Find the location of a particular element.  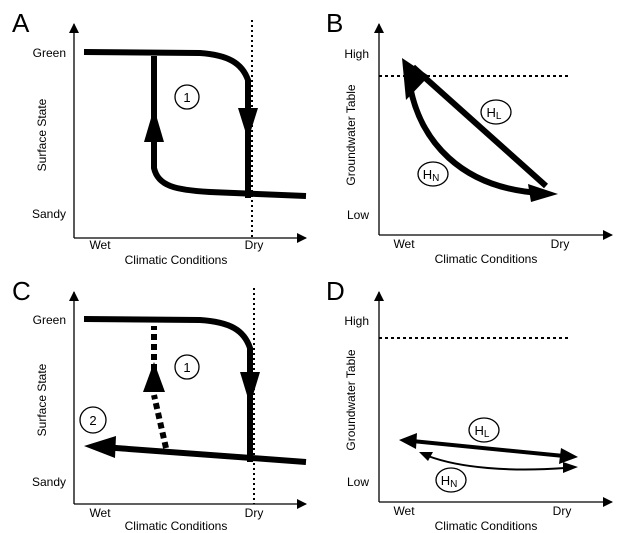

panel-b-x-right-label: Dry is located at coordinates (560, 244).